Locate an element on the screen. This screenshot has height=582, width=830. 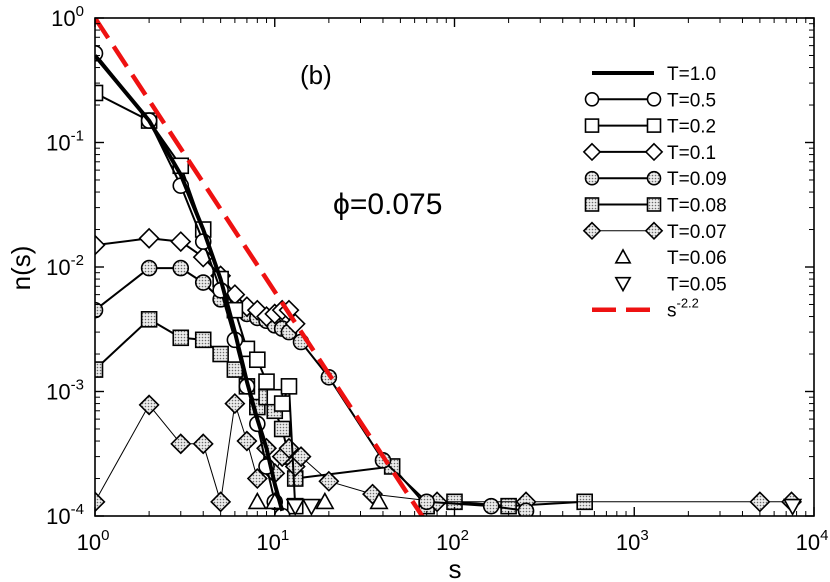
y-tick-exp: -3 is located at coordinates (77, 385).